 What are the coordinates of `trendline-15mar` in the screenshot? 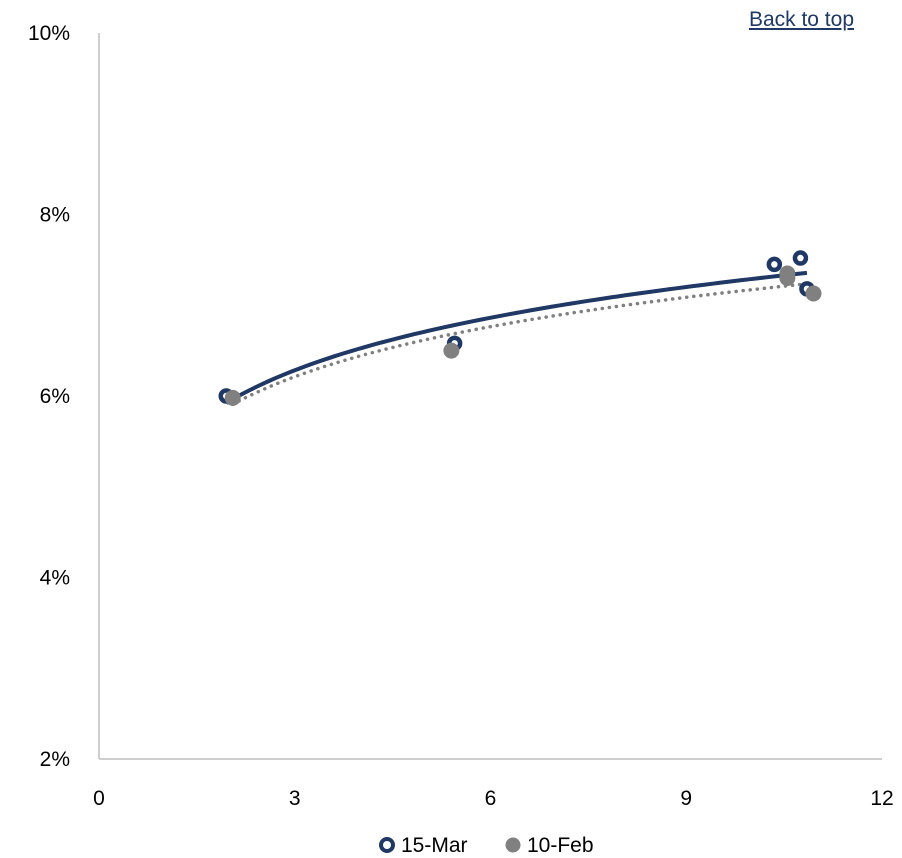 It's located at (516, 337).